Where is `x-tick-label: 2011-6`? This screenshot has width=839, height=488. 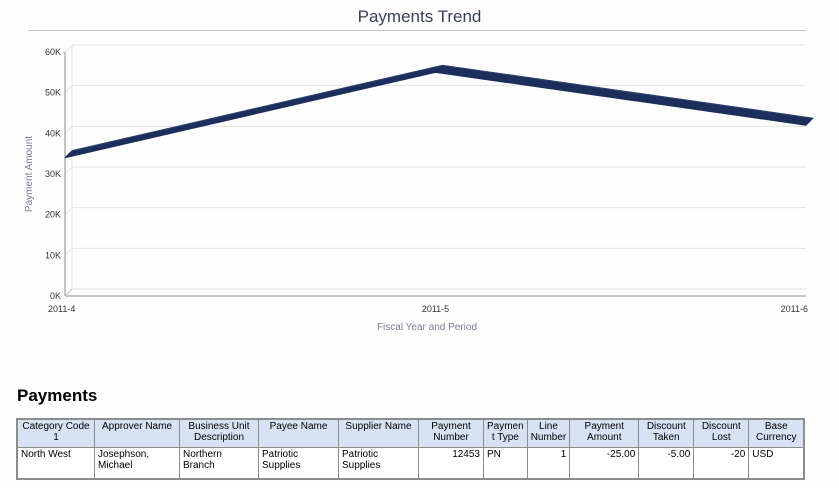 x-tick-label: 2011-6 is located at coordinates (794, 309).